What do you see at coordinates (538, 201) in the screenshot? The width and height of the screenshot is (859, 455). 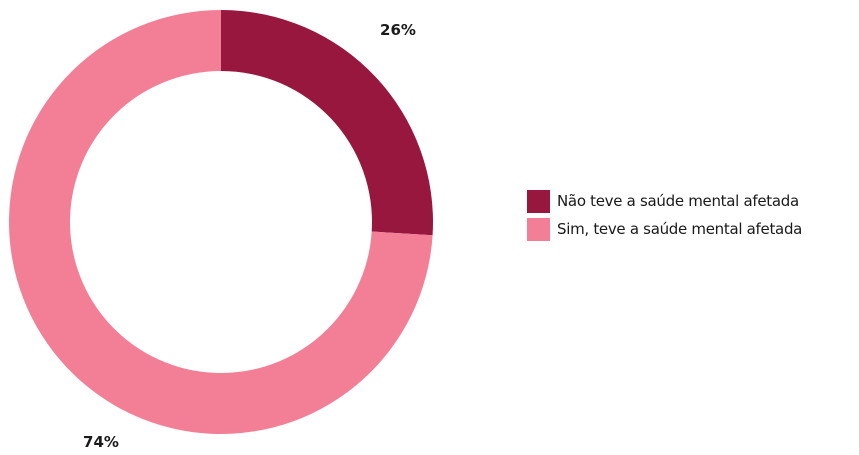 I see `legend-swatch-nao-afetada` at bounding box center [538, 201].